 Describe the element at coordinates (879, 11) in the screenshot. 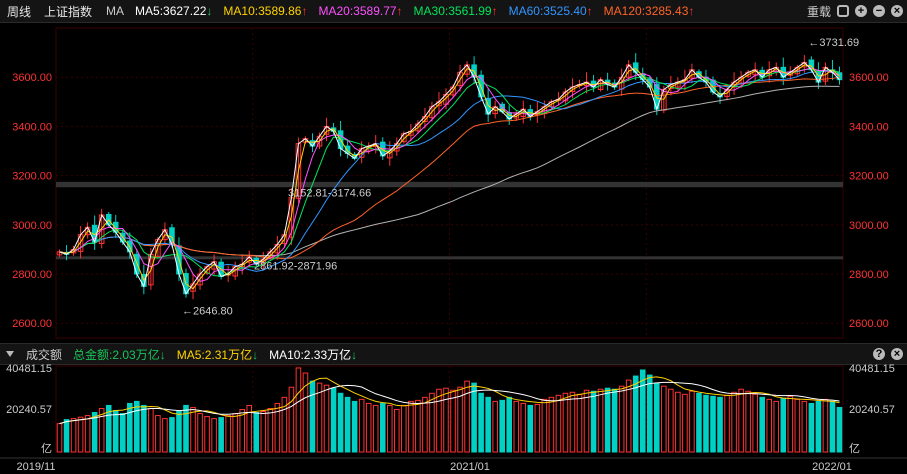

I see `zoom-out-icon: −` at that location.